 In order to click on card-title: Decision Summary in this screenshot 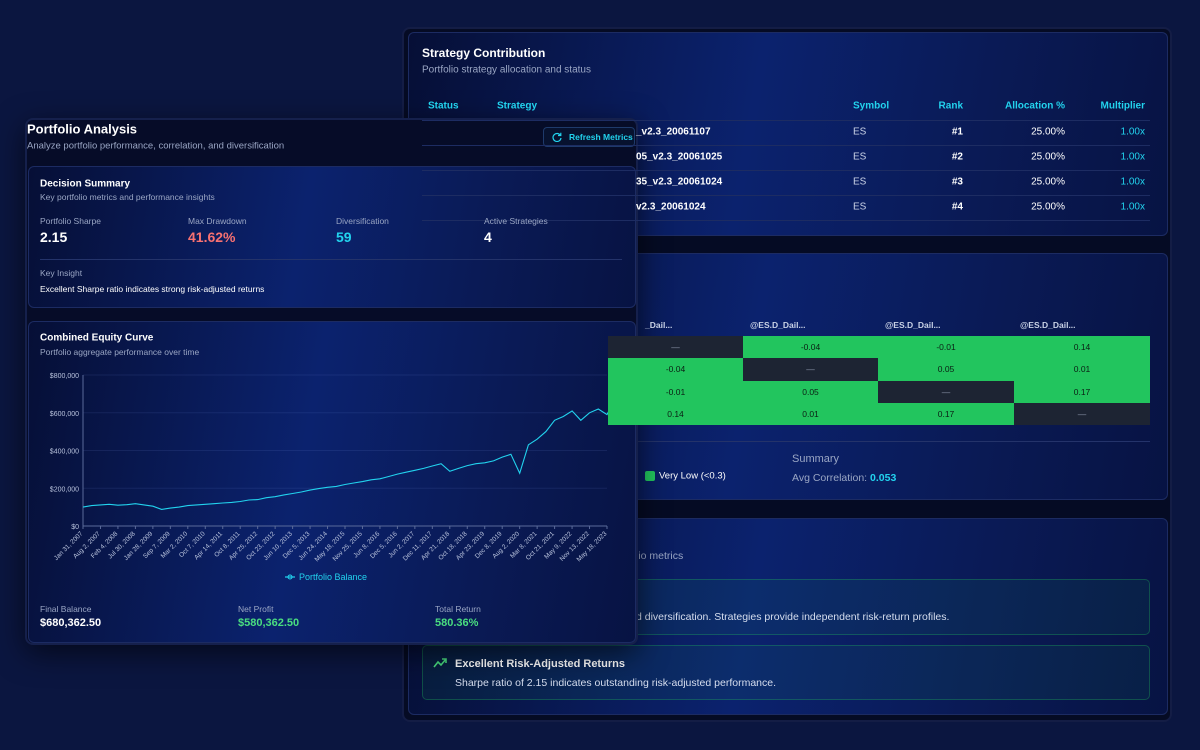, I will do `click(85, 184)`.